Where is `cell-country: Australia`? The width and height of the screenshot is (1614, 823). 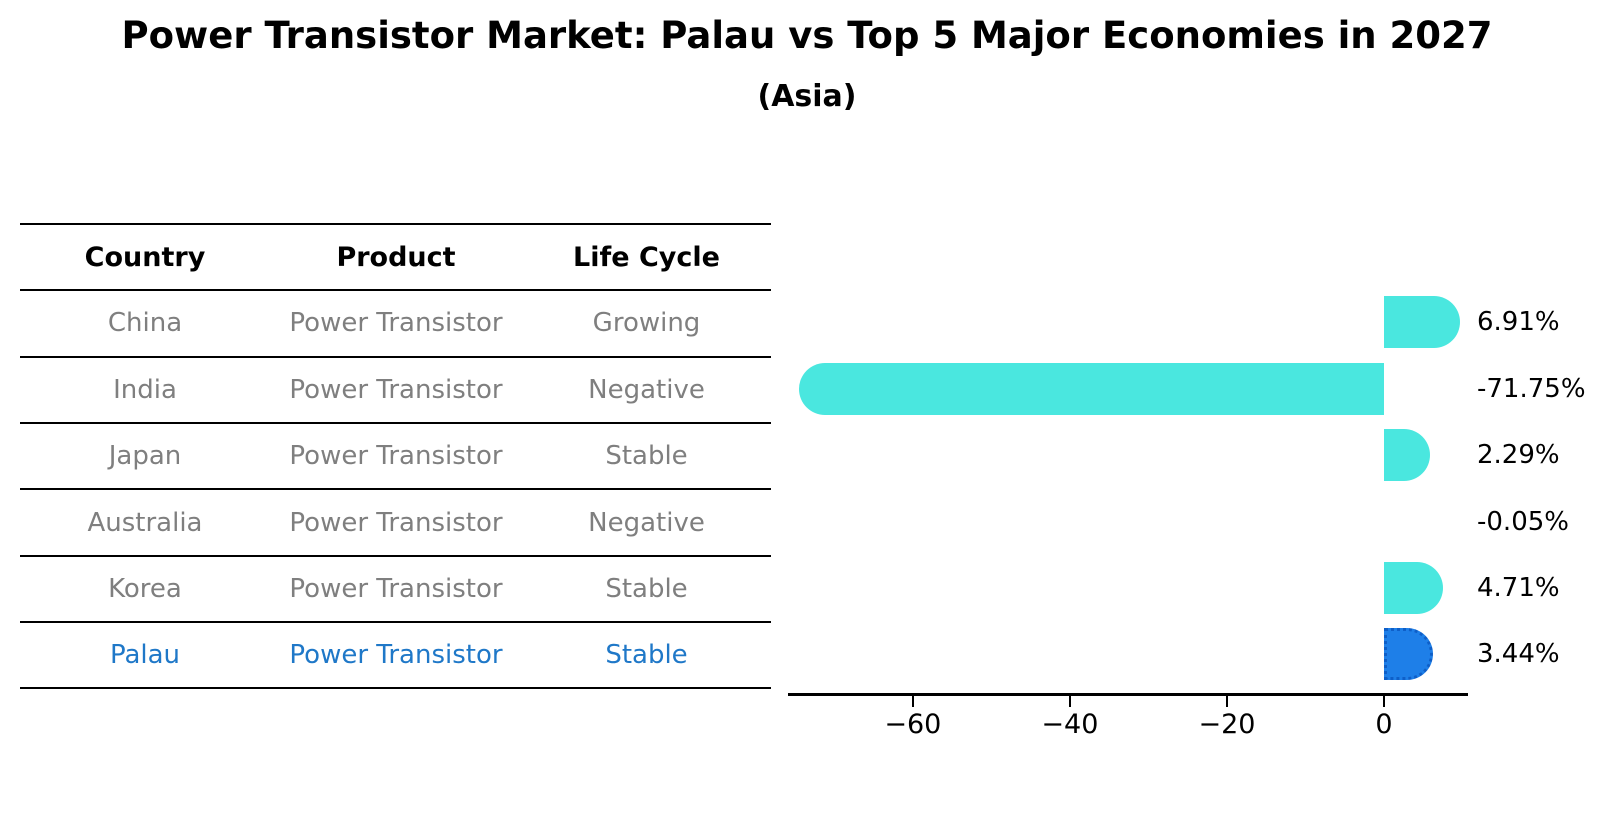
cell-country: Australia is located at coordinates (145, 522).